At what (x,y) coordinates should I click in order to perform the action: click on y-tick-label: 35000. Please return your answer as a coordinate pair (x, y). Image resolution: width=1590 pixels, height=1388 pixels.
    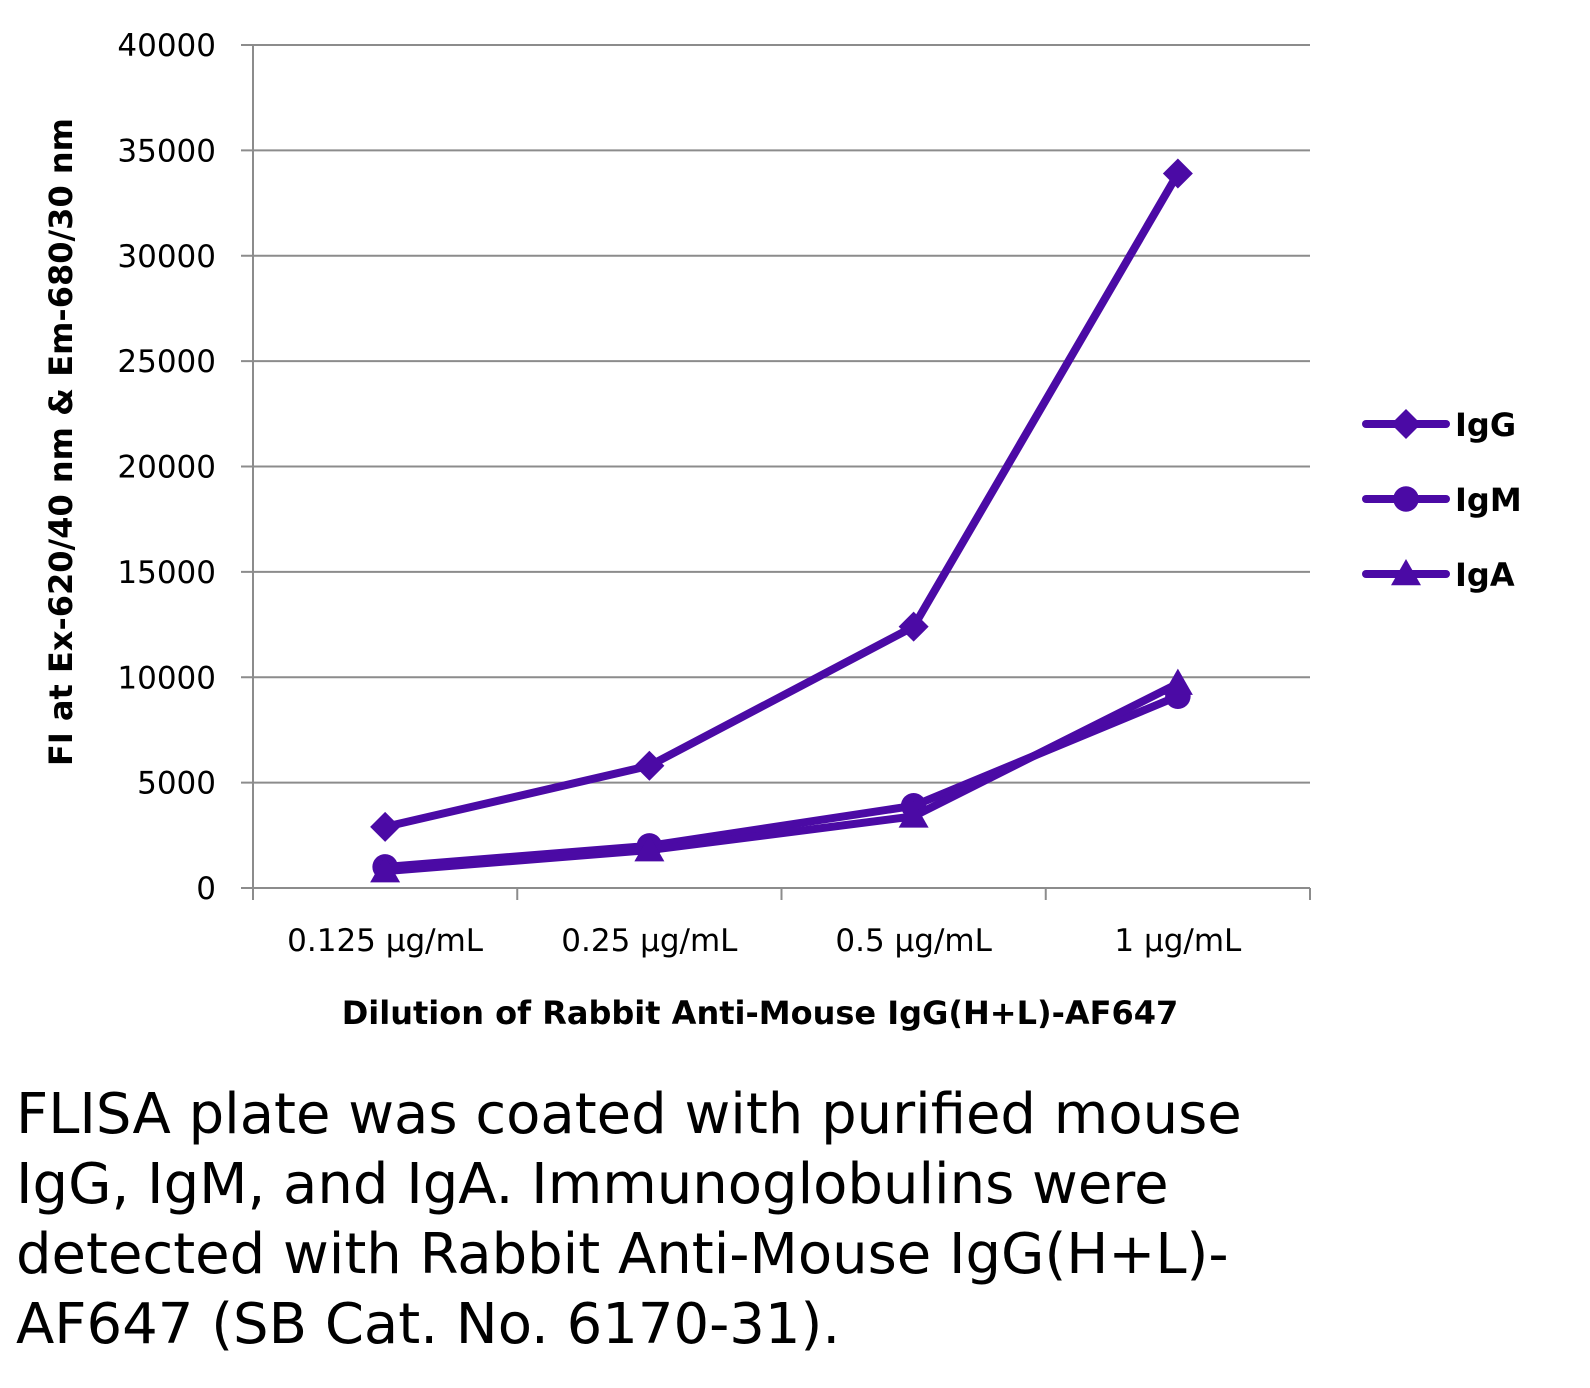
    Looking at the image, I should click on (166, 151).